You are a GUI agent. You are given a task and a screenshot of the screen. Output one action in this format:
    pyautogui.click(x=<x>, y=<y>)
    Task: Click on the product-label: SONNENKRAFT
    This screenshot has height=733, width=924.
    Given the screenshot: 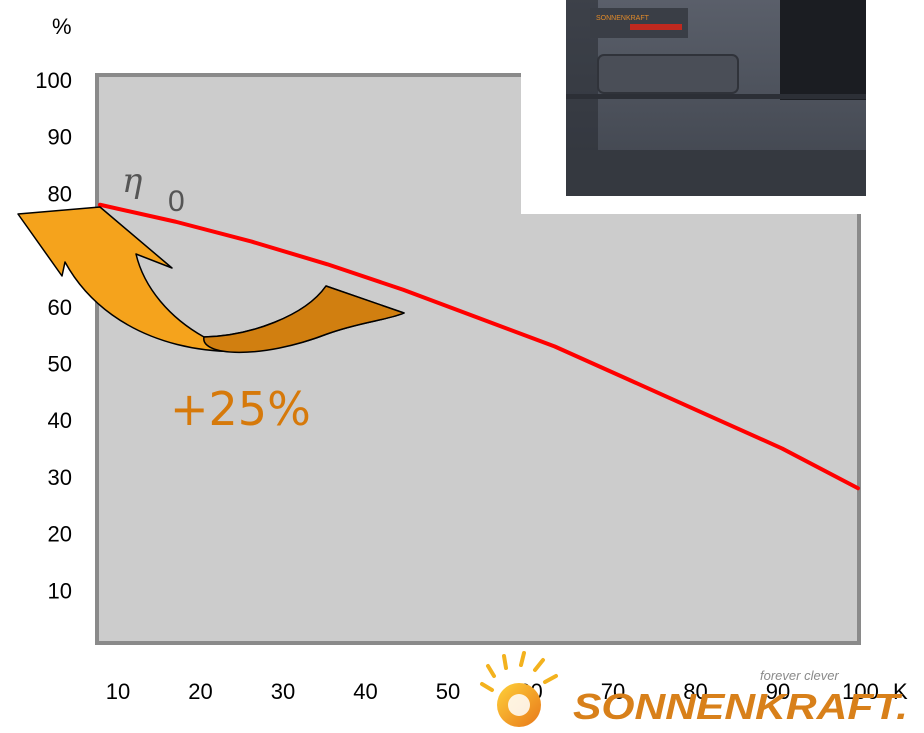 What is the action you would take?
    pyautogui.click(x=623, y=18)
    